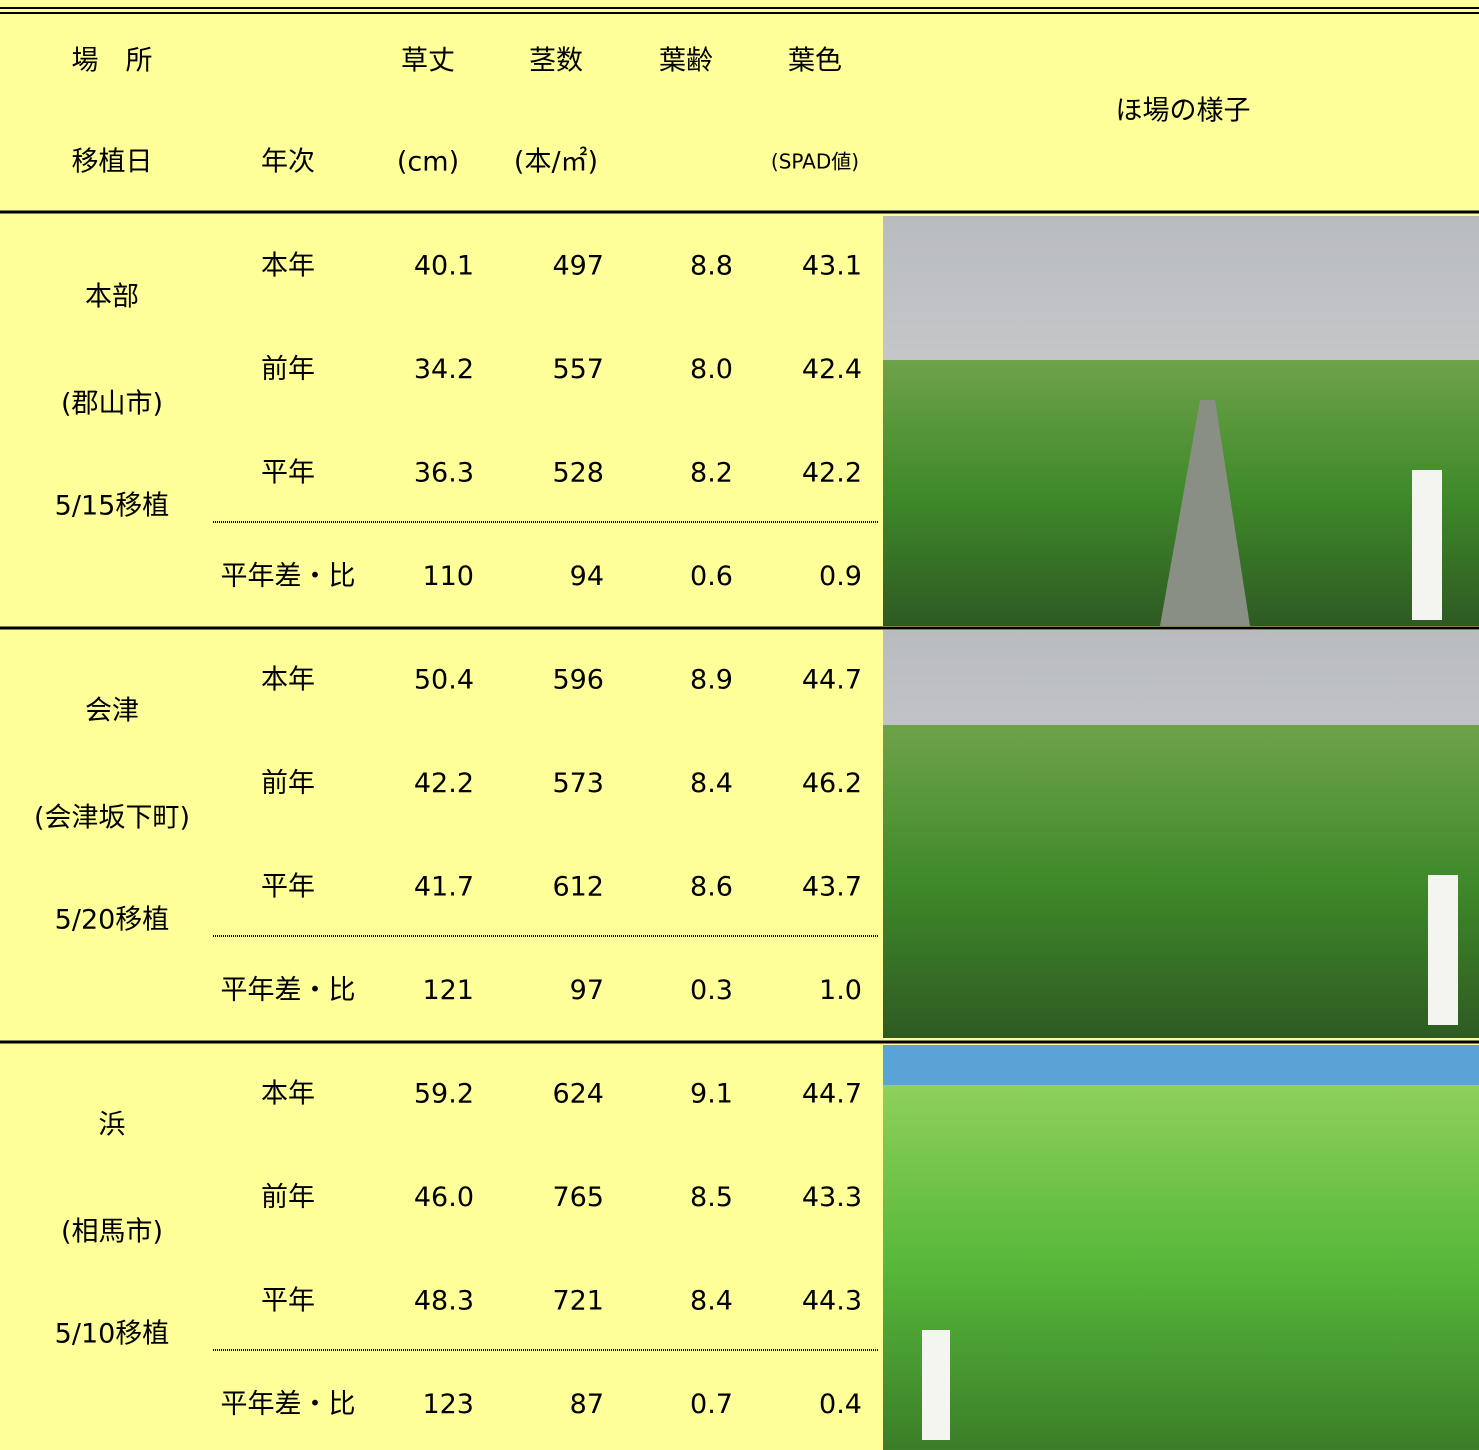 The height and width of the screenshot is (1450, 1479). What do you see at coordinates (711, 1404) in the screenshot?
I see `cell: 0.7` at bounding box center [711, 1404].